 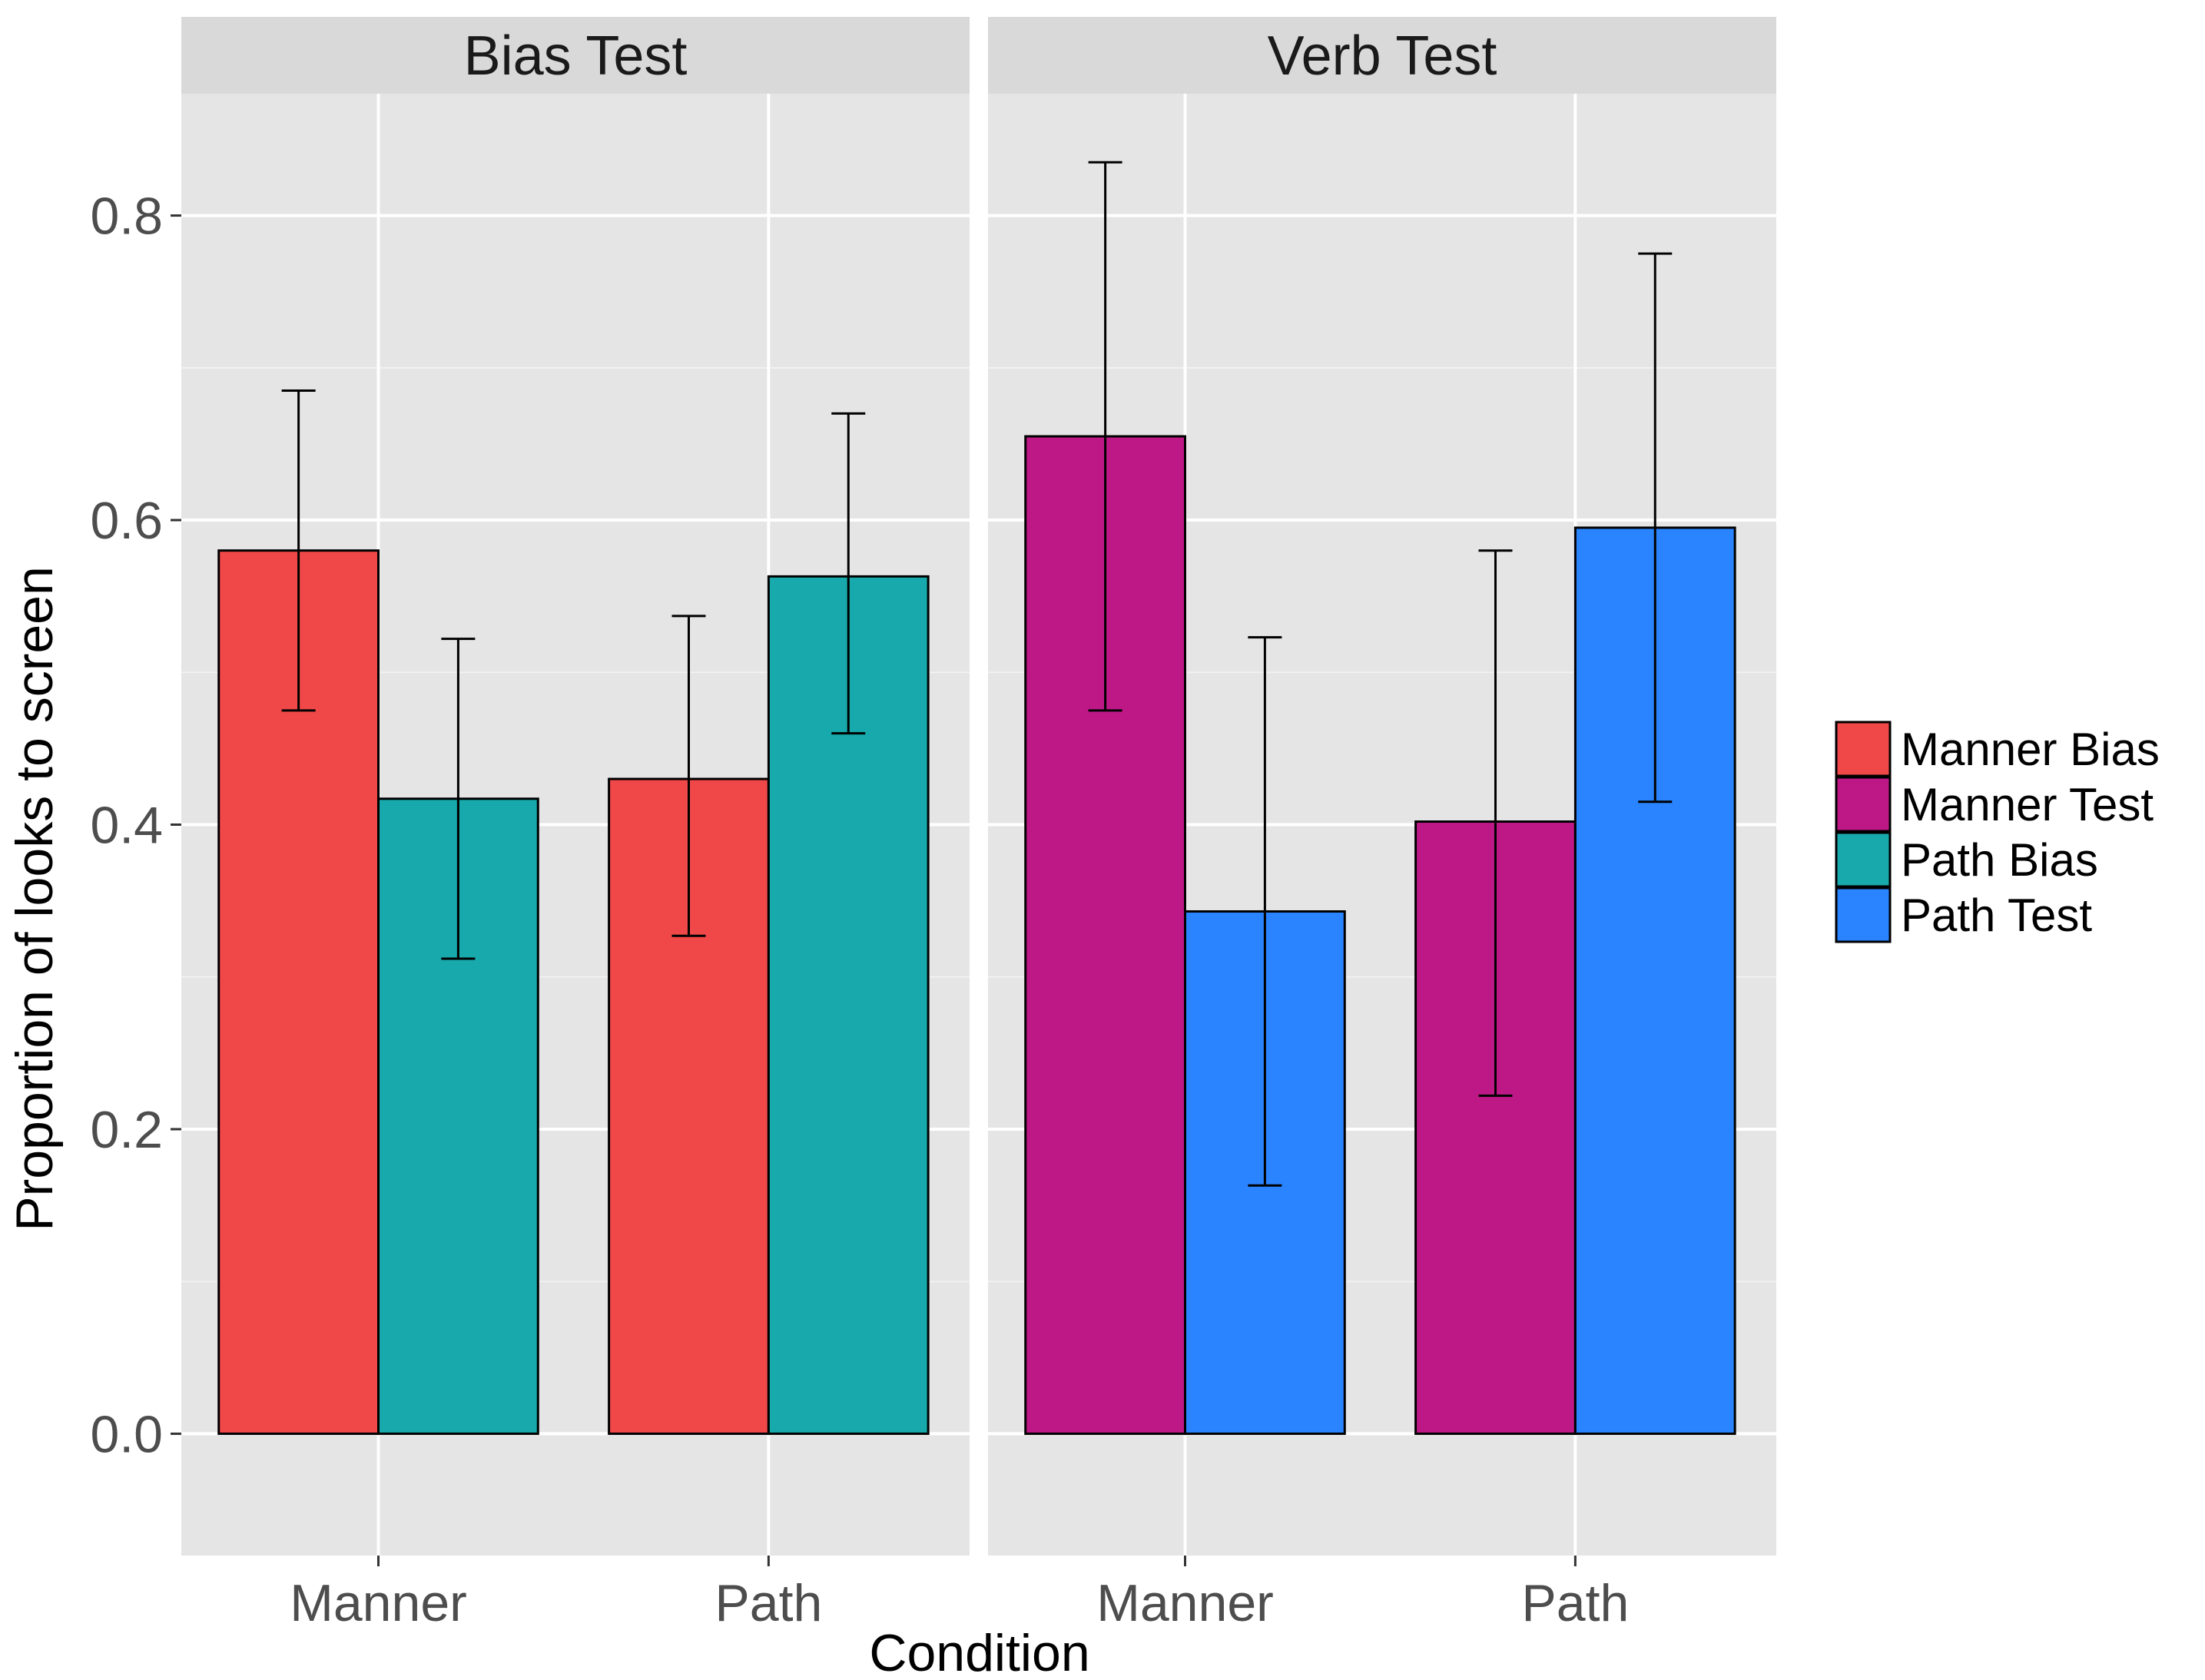 What do you see at coordinates (2027, 804) in the screenshot?
I see `legend-label: Manner Test` at bounding box center [2027, 804].